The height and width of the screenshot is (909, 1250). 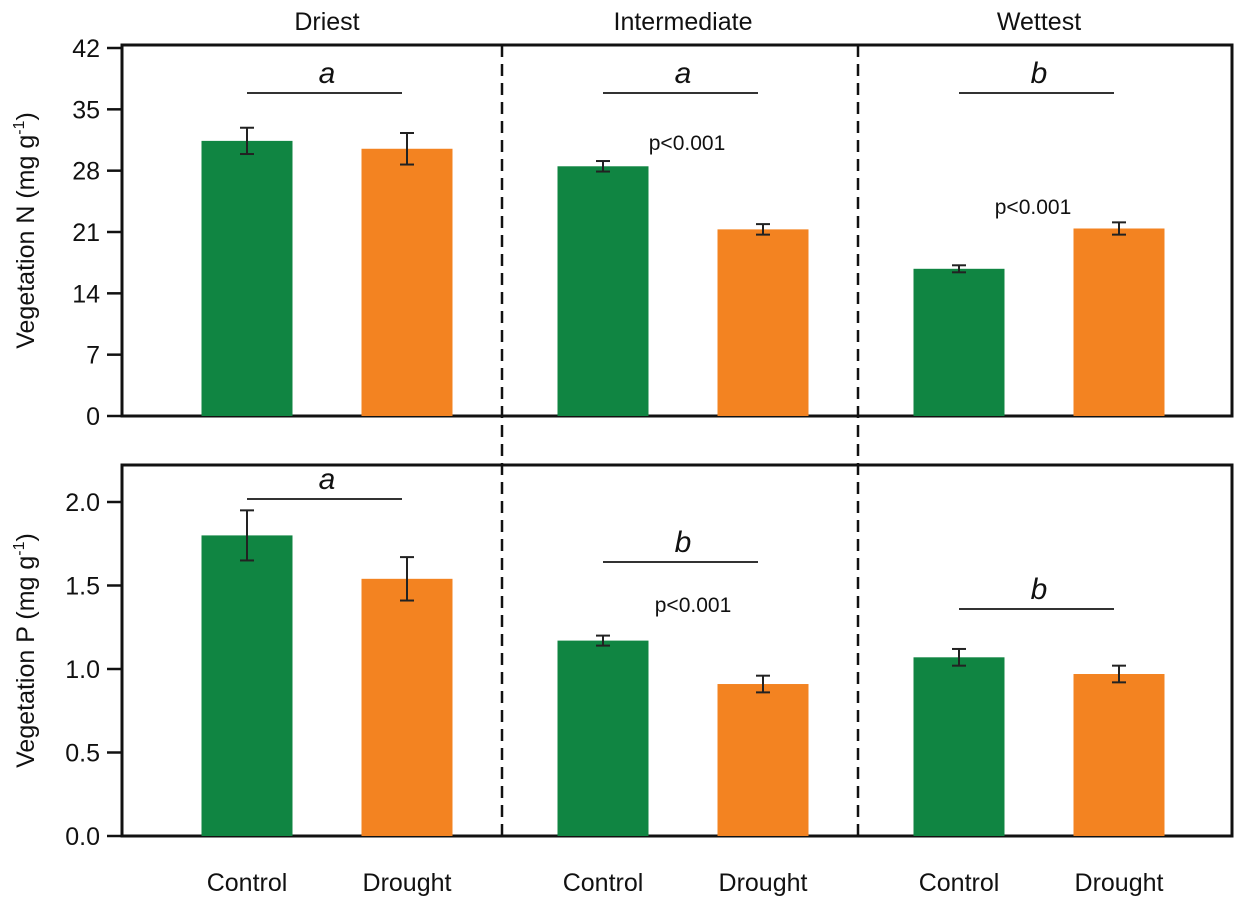 I want to click on y-tick-label: 0.5, so click(x=82, y=754).